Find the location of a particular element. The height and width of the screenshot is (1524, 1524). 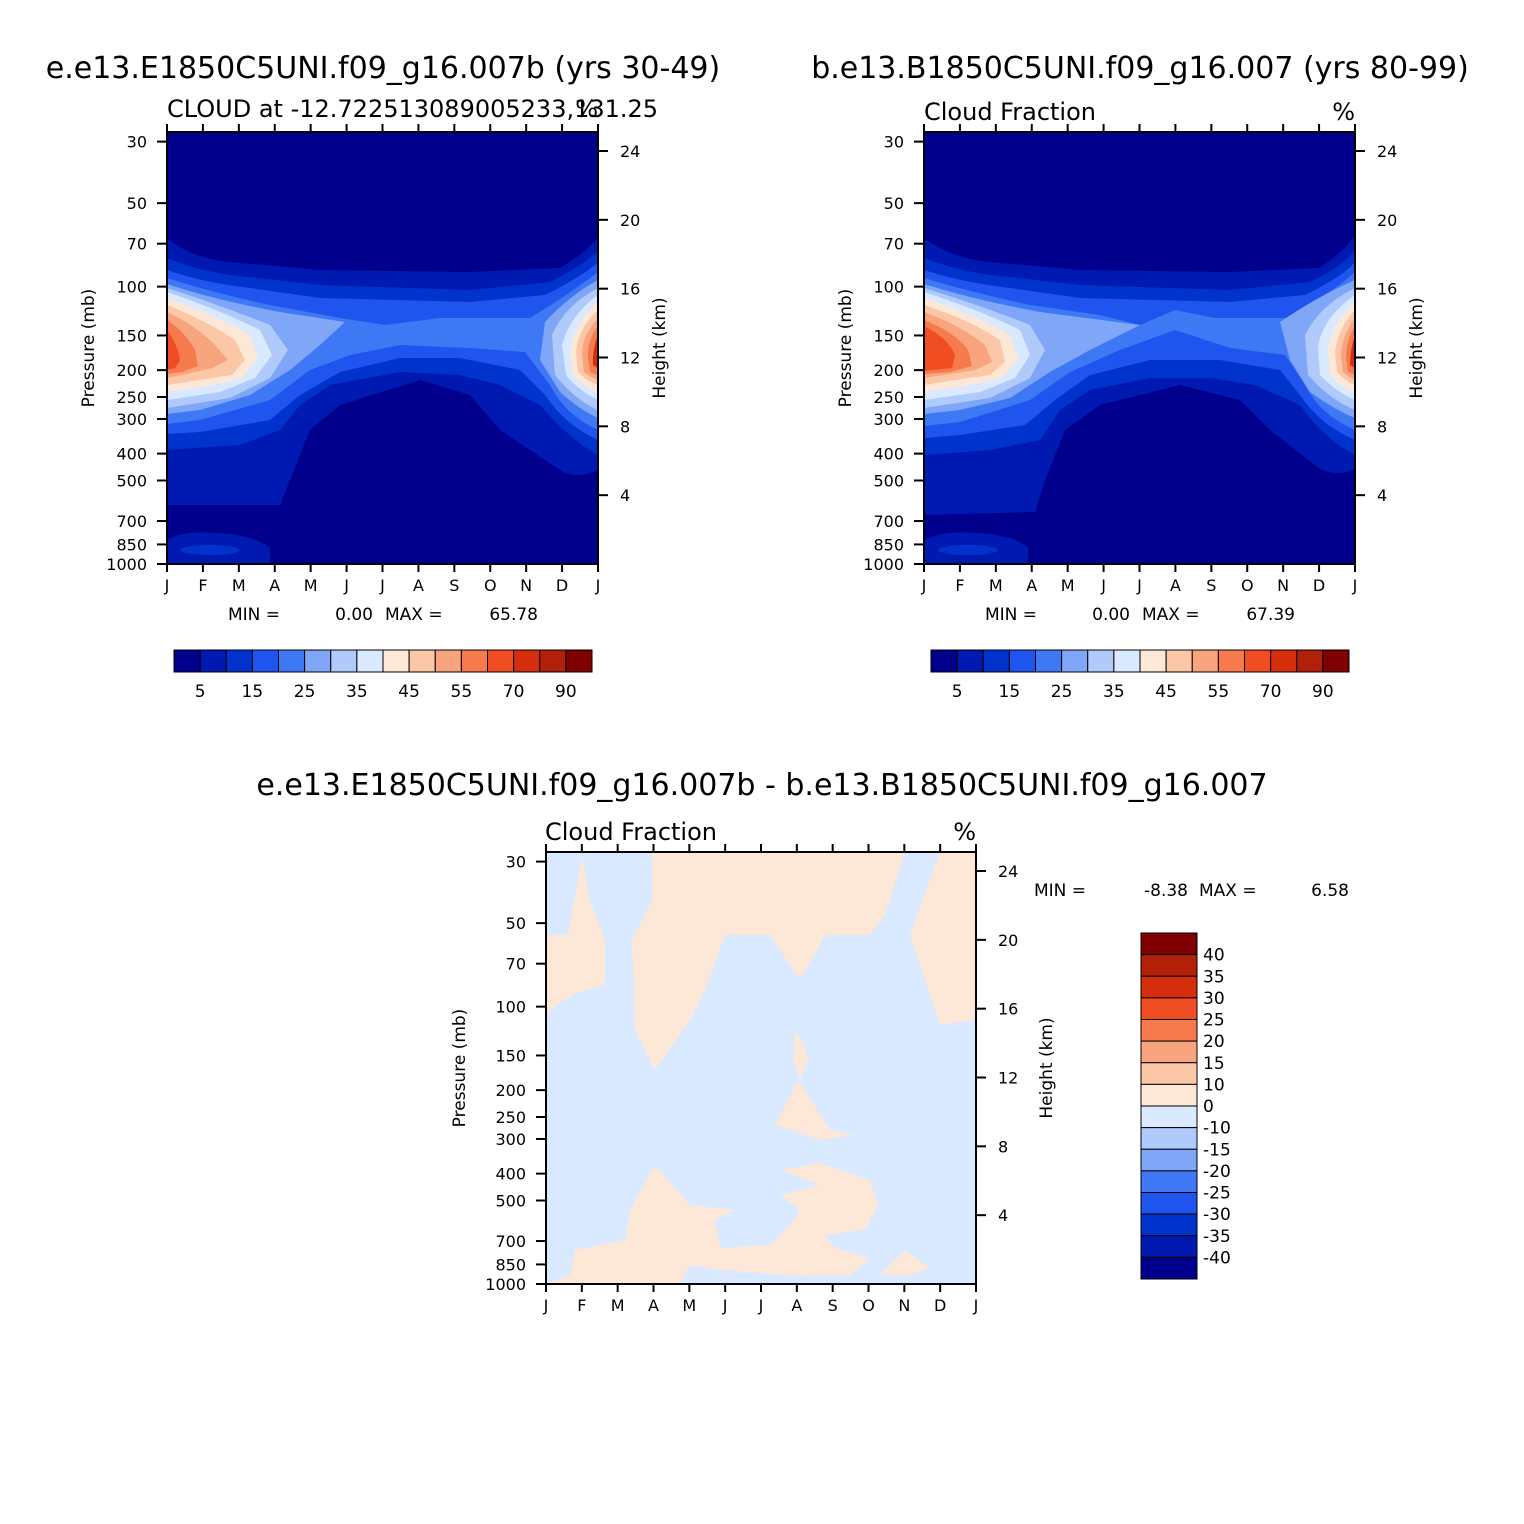

panel1-ylabel-right: Height (km) is located at coordinates (660, 347).